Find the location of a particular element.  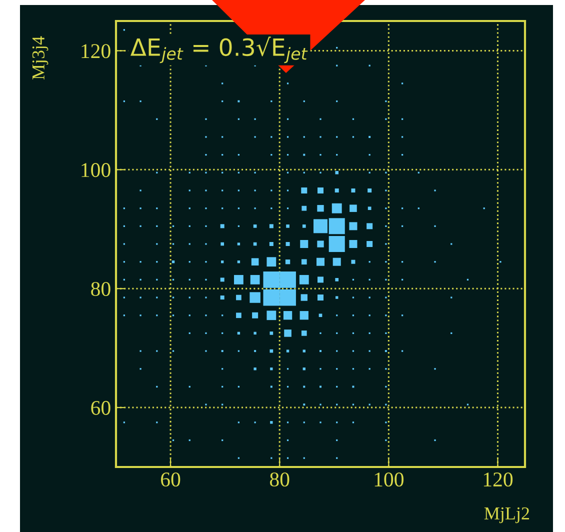

y-tick-label: 60 is located at coordinates (100, 407).